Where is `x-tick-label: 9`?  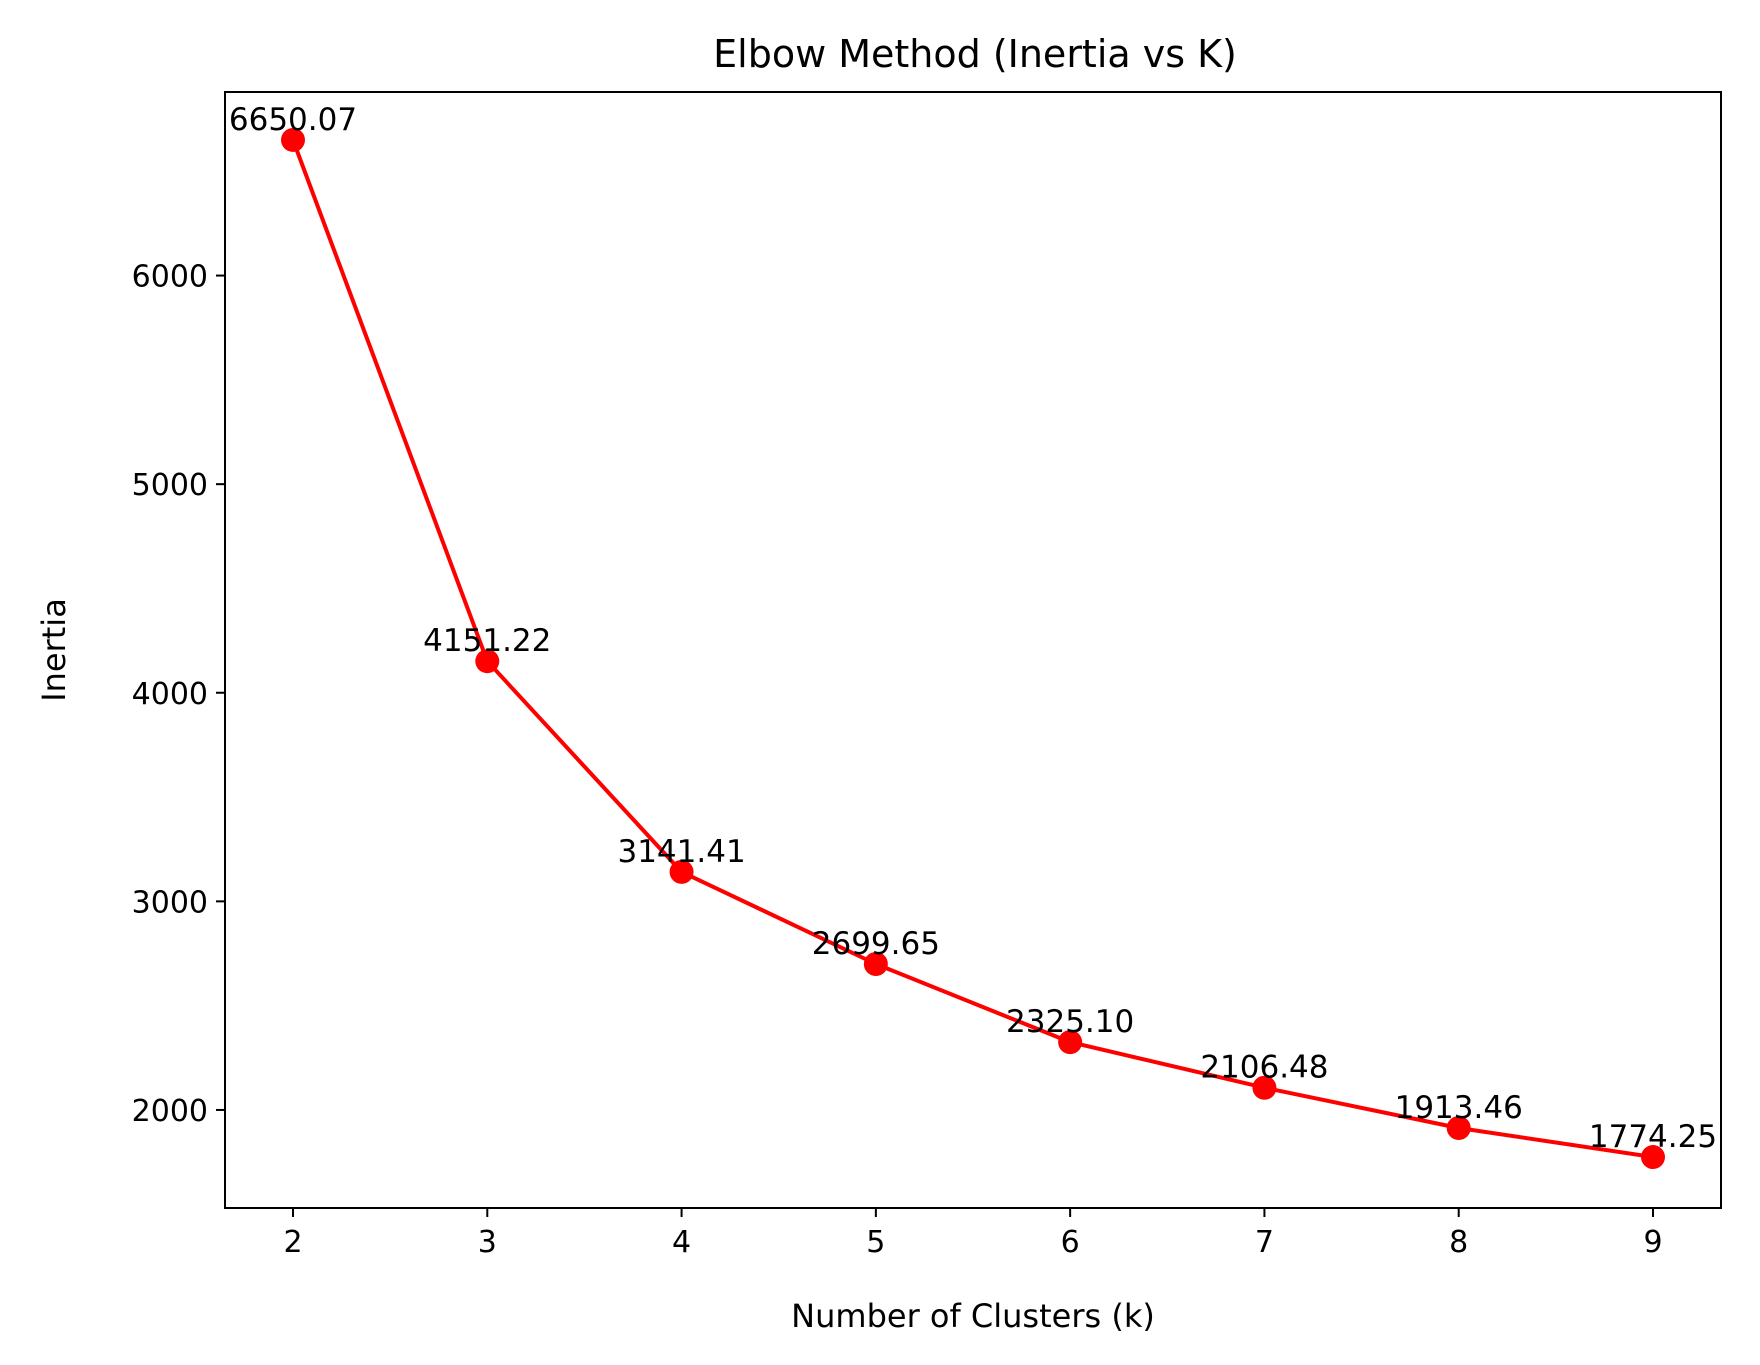 x-tick-label: 9 is located at coordinates (1652, 1242).